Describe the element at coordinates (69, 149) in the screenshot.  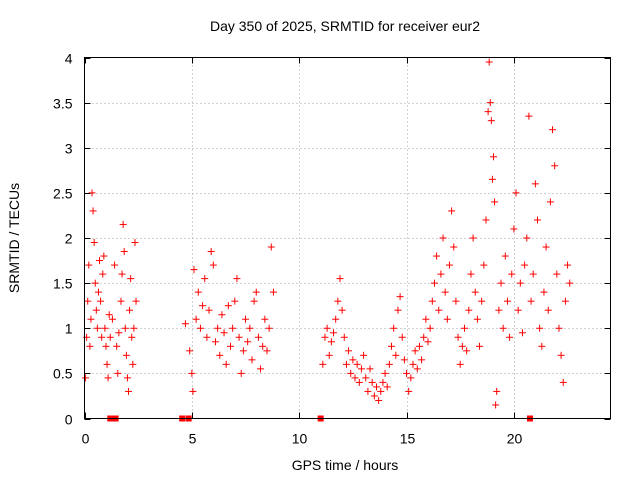
I see `y-tick-label: 3` at that location.